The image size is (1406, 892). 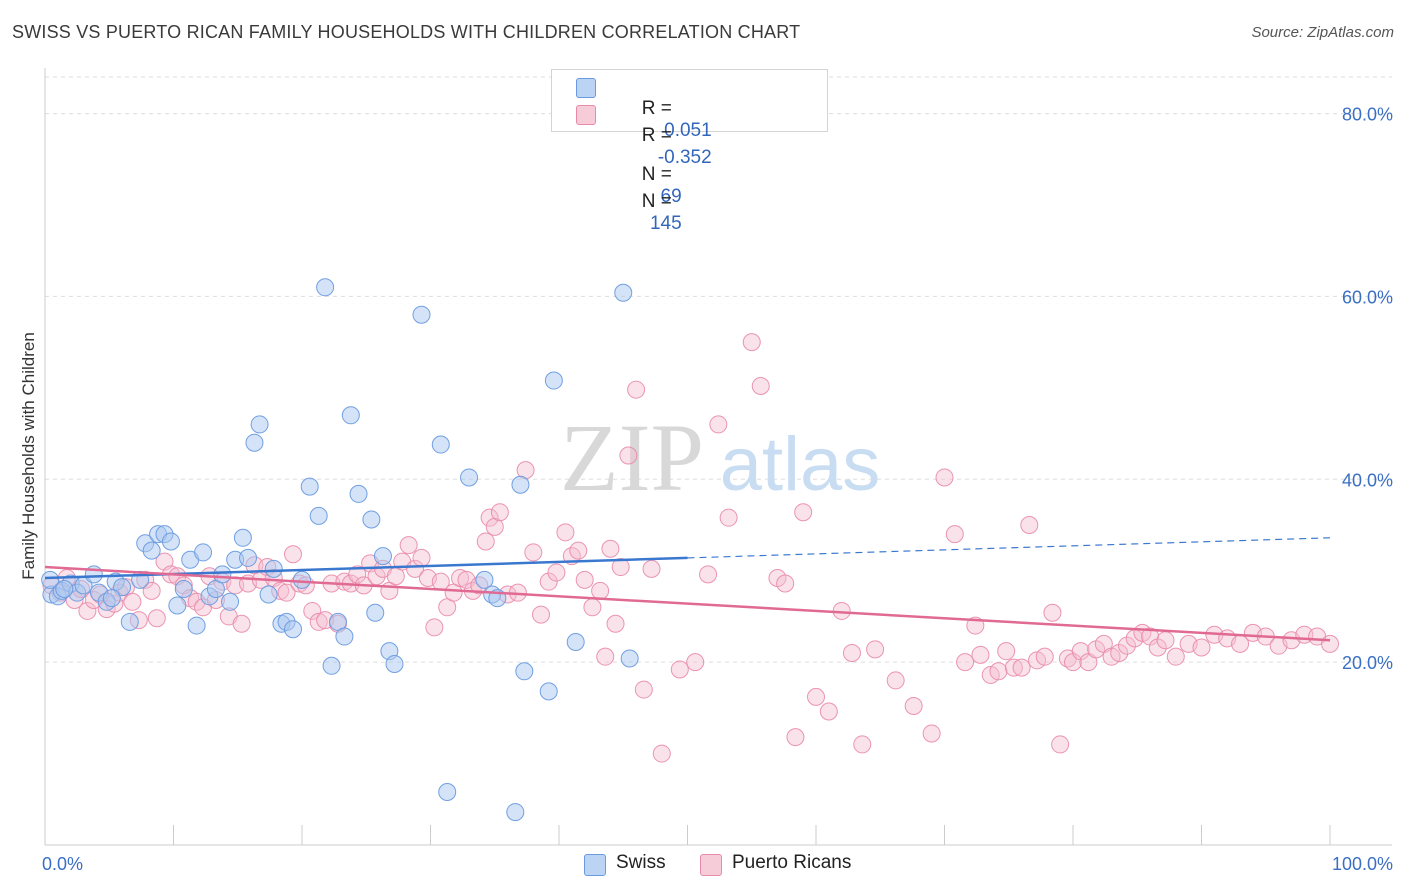 What do you see at coordinates (656, 135) in the screenshot?
I see `legend-pr-r-label: R =` at bounding box center [656, 135].